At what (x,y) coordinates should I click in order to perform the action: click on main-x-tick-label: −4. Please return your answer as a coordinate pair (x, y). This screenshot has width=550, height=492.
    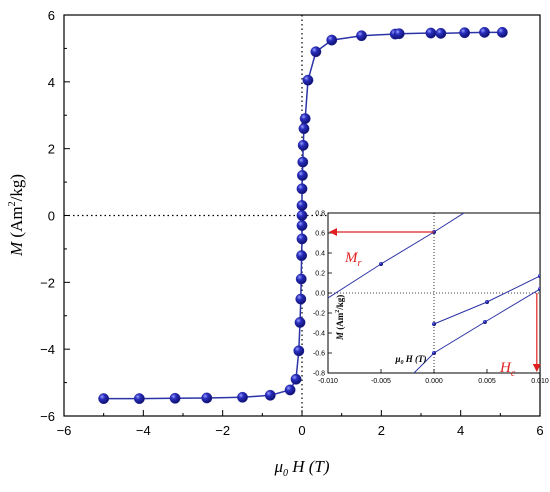
    Looking at the image, I should click on (143, 430).